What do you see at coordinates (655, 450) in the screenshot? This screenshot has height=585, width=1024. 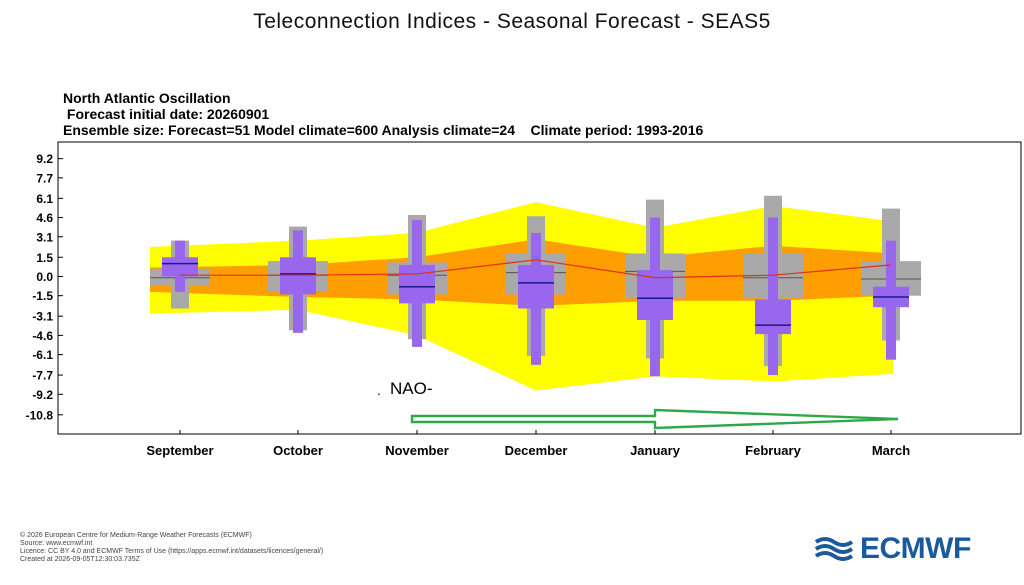 I see `x-tick-label: January` at bounding box center [655, 450].